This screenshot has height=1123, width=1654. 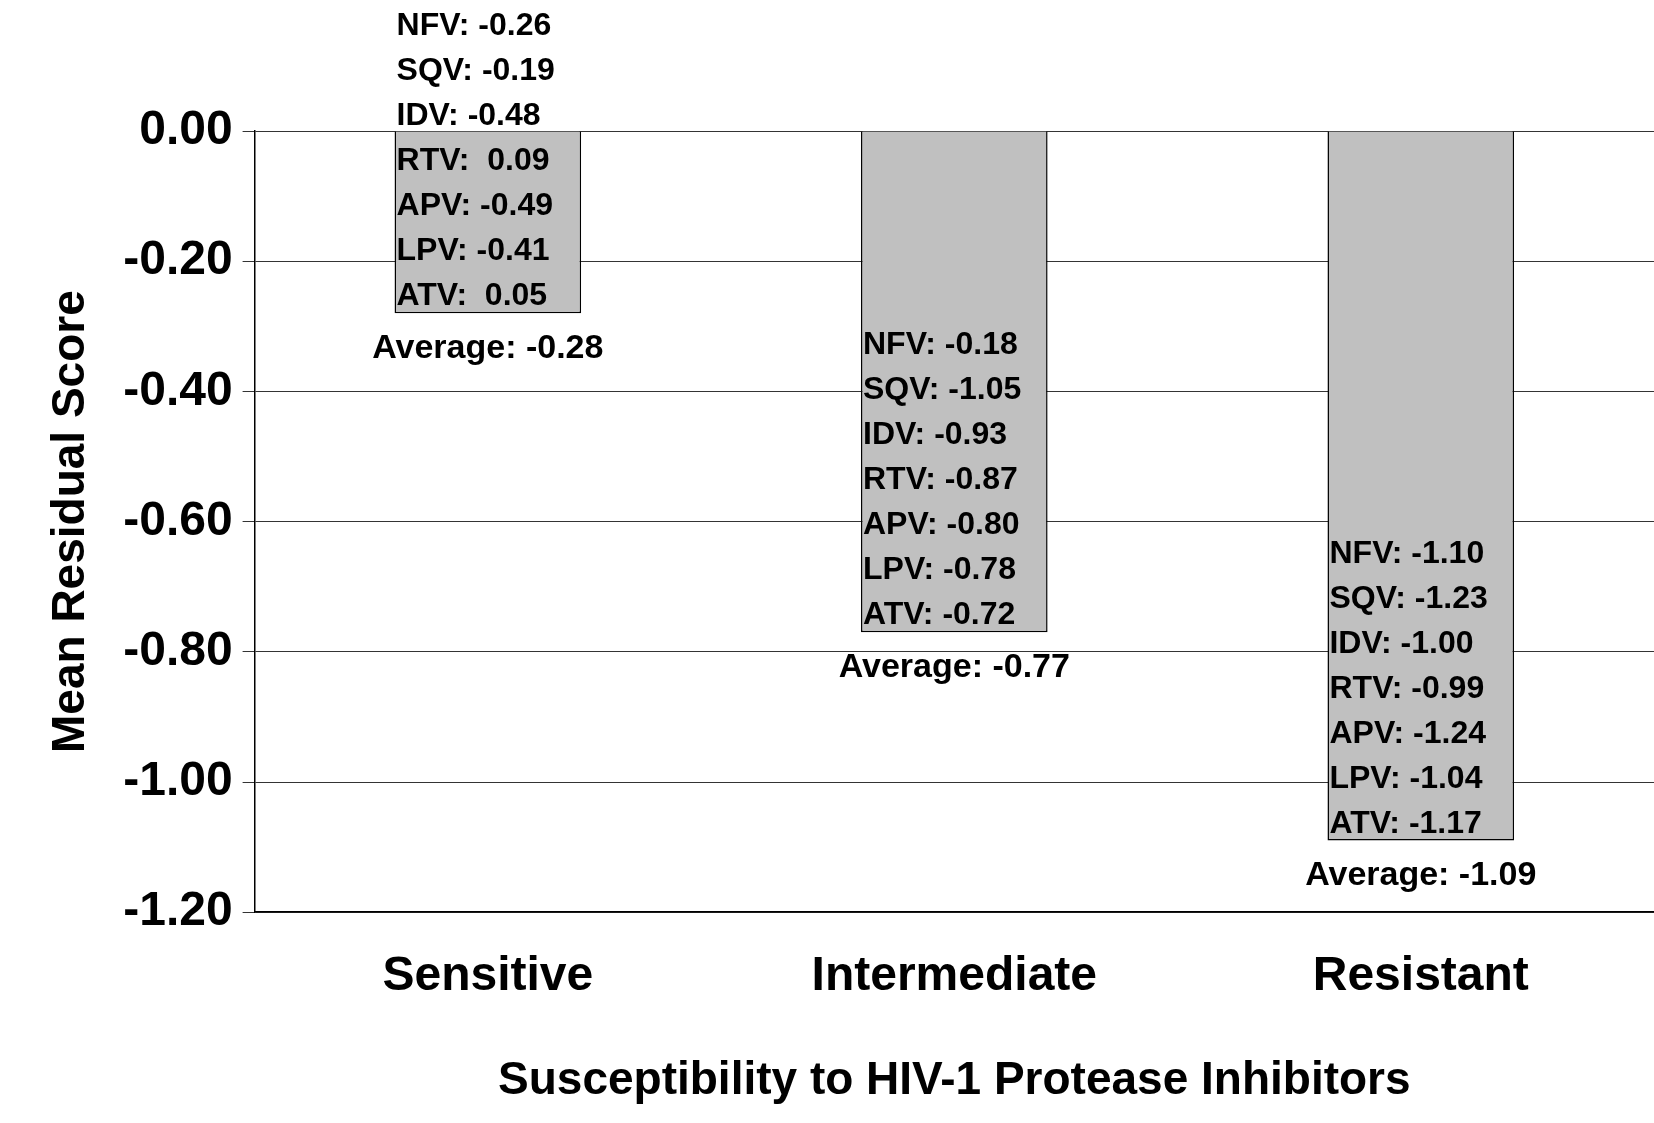 I want to click on y-axis-title: Mean Residual Score, so click(x=68, y=521).